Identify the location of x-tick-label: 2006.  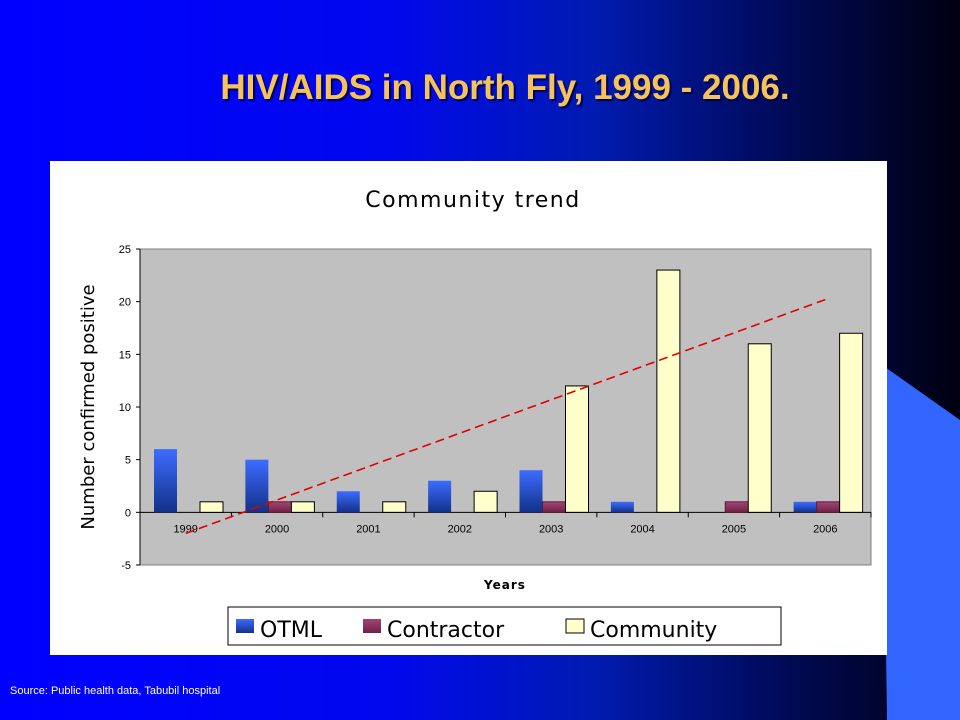
(825, 529).